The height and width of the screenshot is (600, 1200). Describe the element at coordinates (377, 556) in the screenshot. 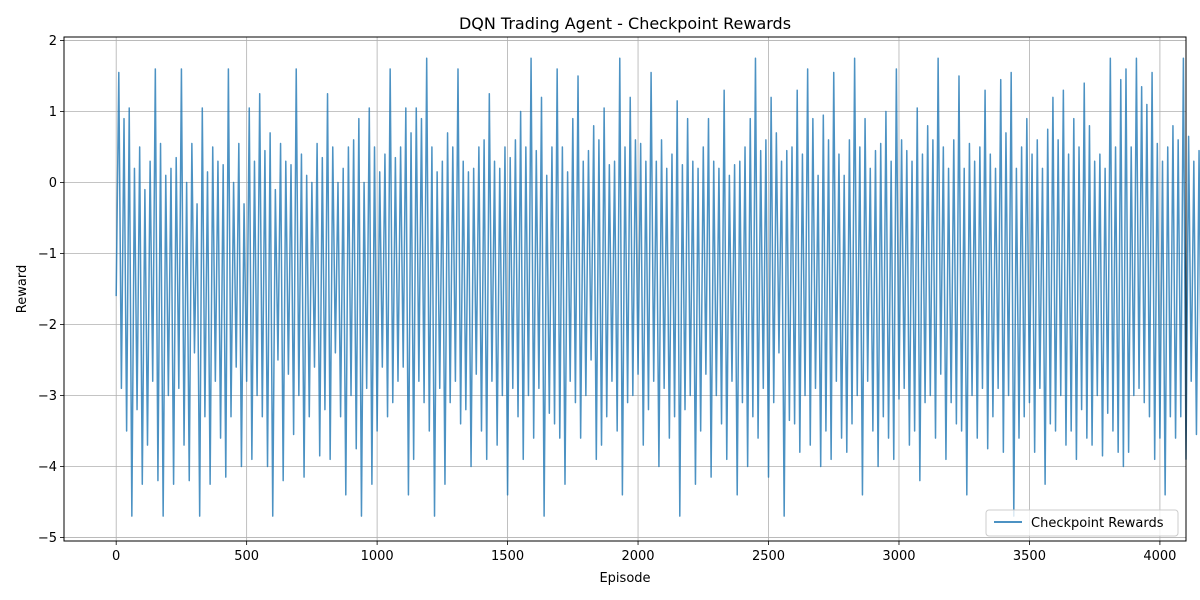

I see `x-tick-label: 1000` at that location.